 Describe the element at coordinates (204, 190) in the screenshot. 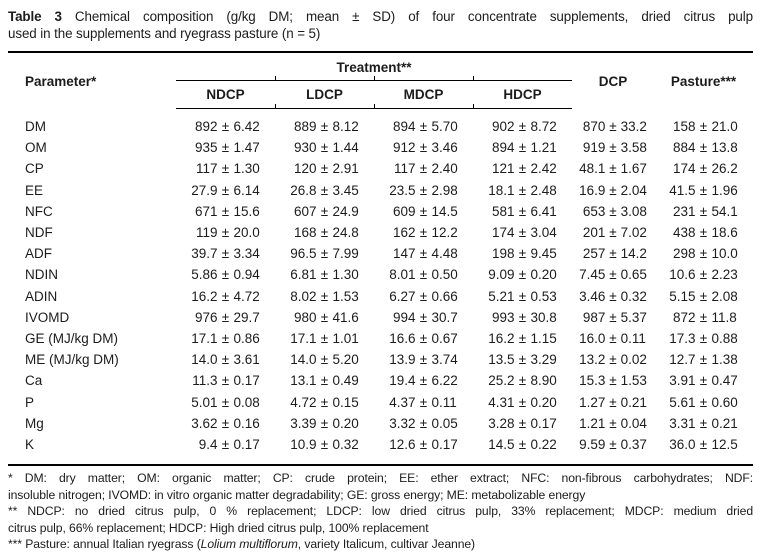

I see `mean-value: 27.9` at that location.